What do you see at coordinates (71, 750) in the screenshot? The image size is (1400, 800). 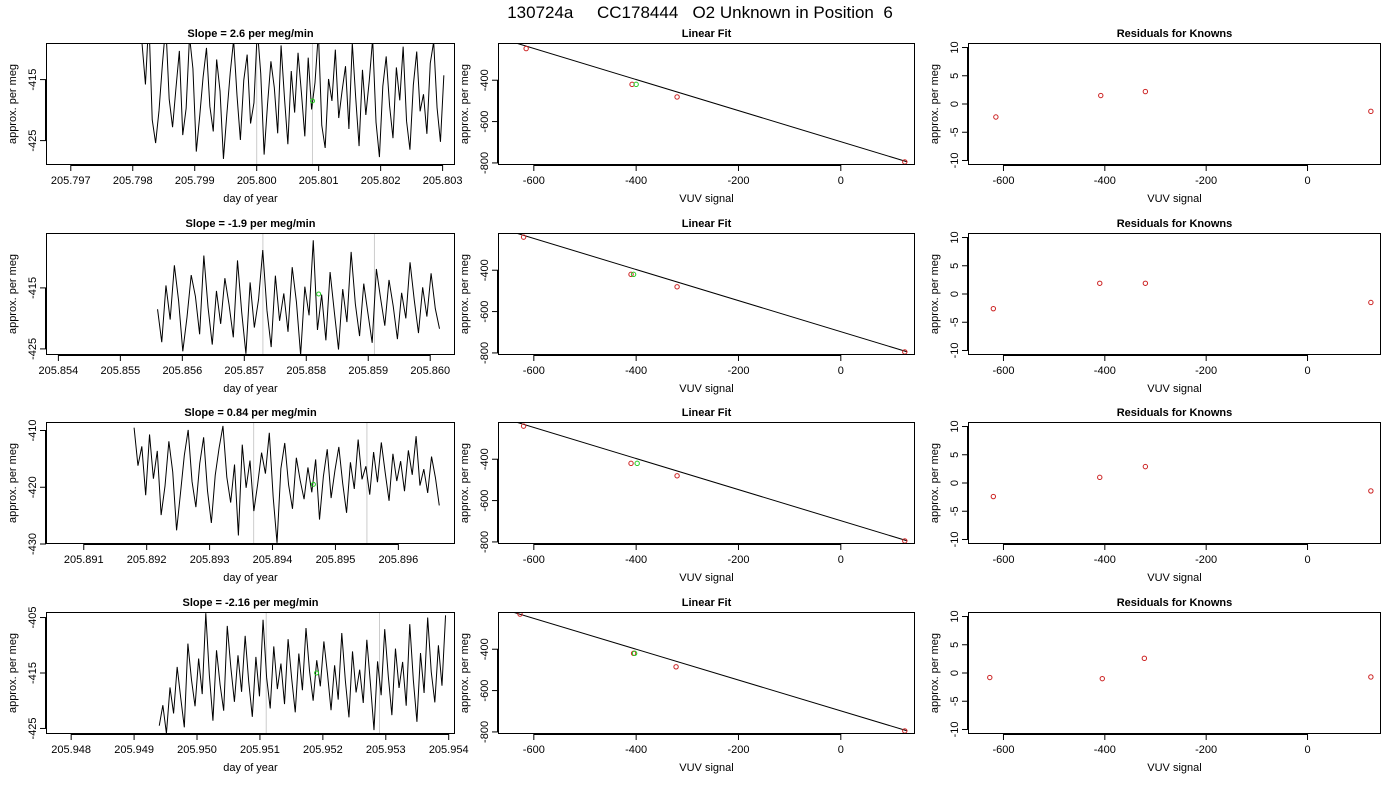 I see `x-tick-label: 205.948` at bounding box center [71, 750].